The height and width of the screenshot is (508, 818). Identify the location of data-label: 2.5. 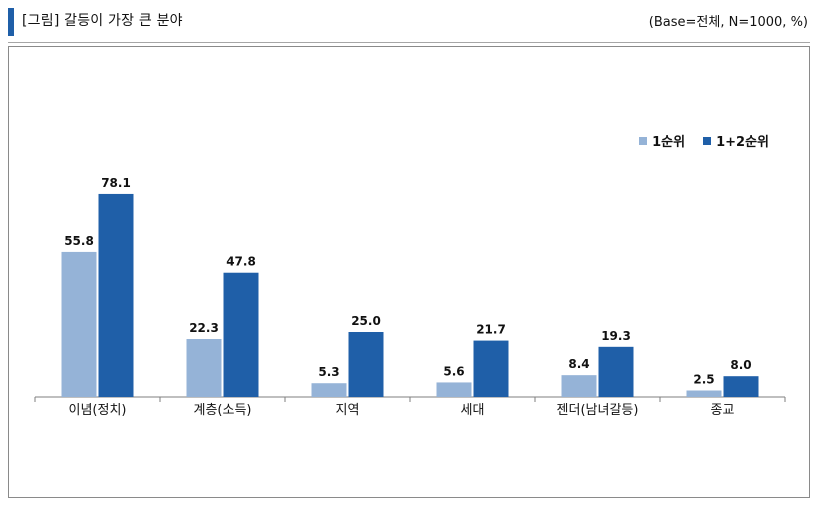
(703, 380).